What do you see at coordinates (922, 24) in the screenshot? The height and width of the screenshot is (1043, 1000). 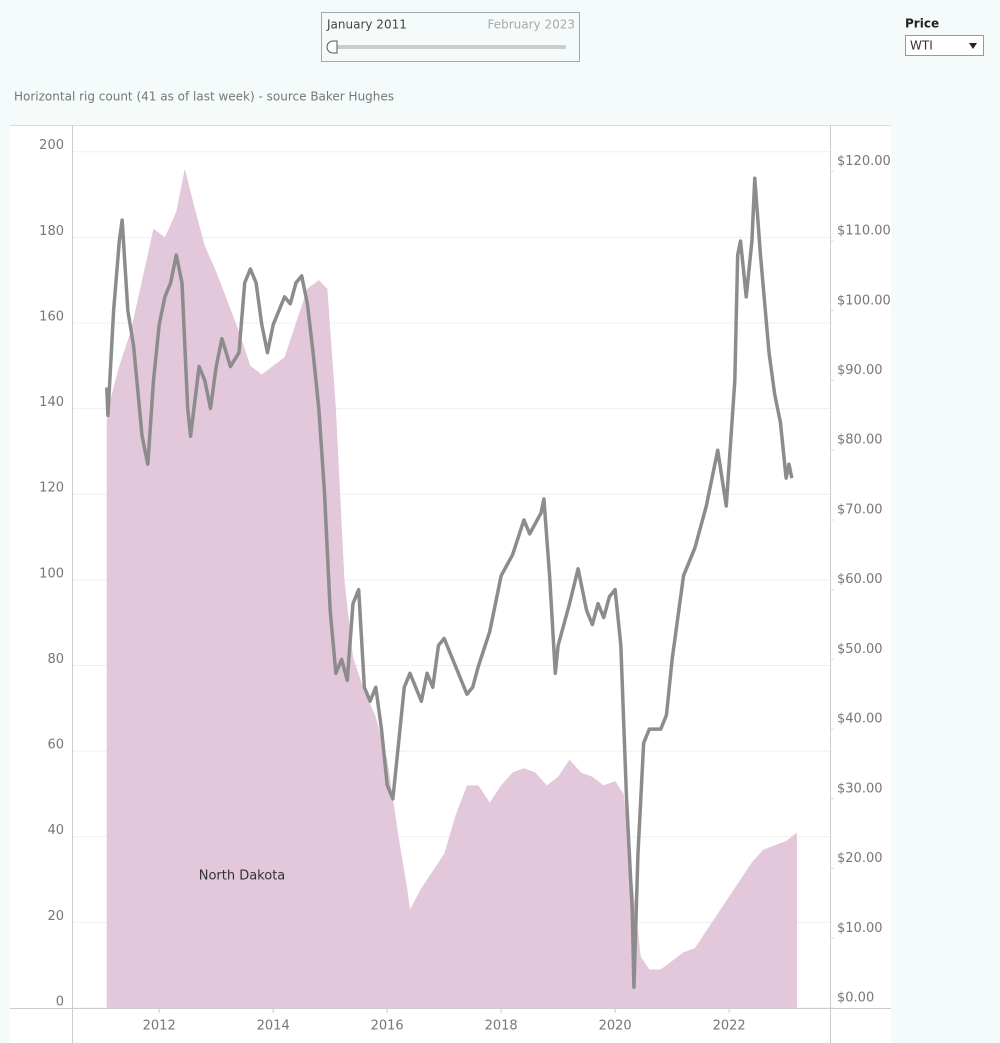 I see `filter-label: Price` at bounding box center [922, 24].